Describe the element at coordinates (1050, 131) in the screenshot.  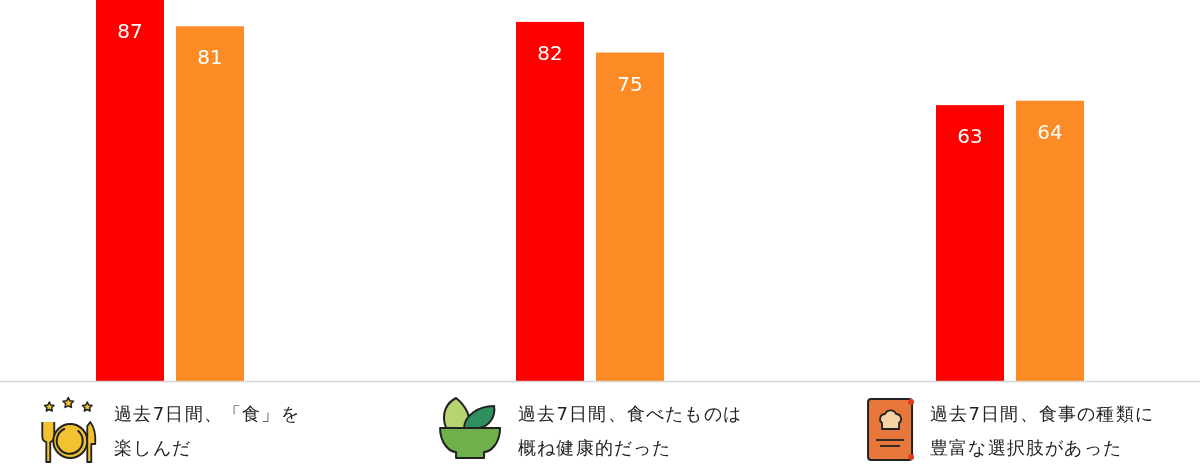
I see `data-label: 64` at that location.